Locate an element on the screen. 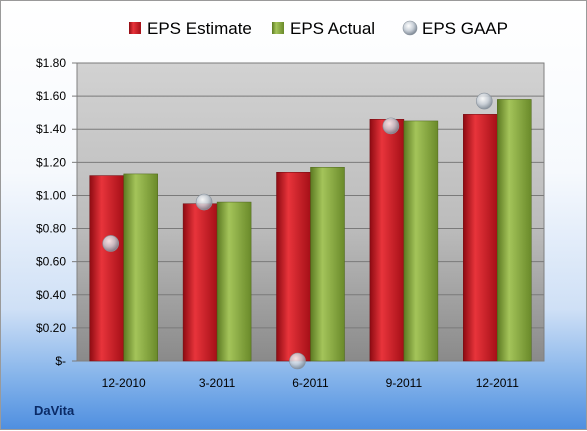 The width and height of the screenshot is (587, 431). x-axis-ticks: 12-2010 3-2011 6-2011 9-2011 12-2011 is located at coordinates (311, 383).